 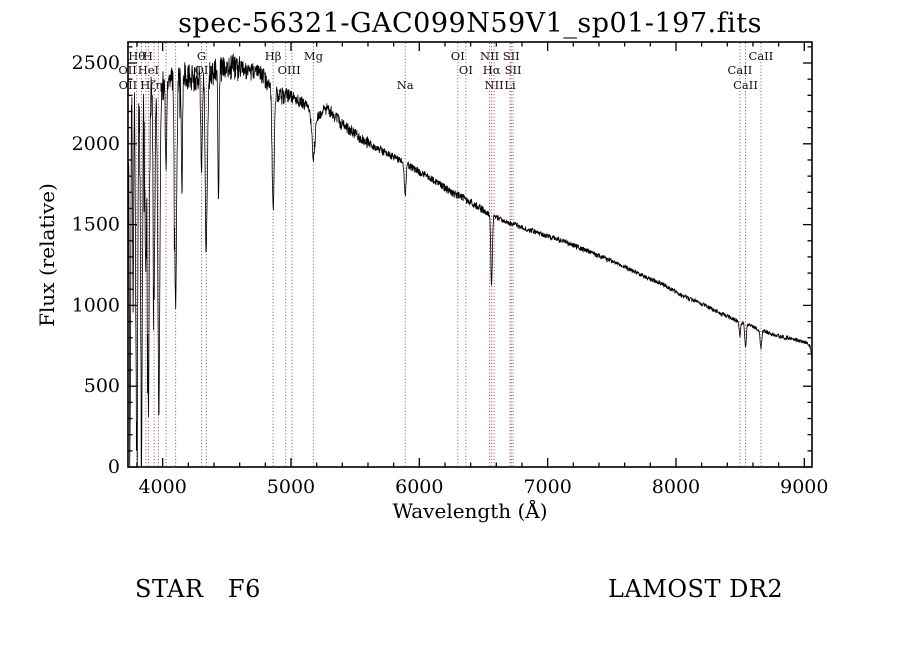 I want to click on svg-text: Hζ, so click(x=148, y=85).